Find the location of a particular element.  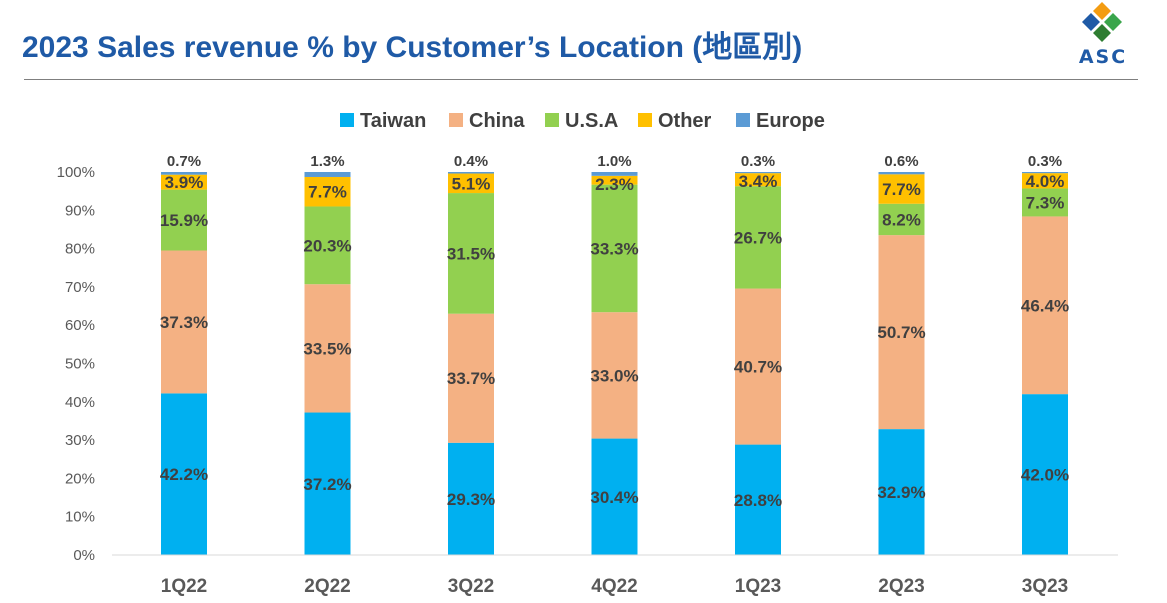

data-label: 7.3% is located at coordinates (1045, 202).